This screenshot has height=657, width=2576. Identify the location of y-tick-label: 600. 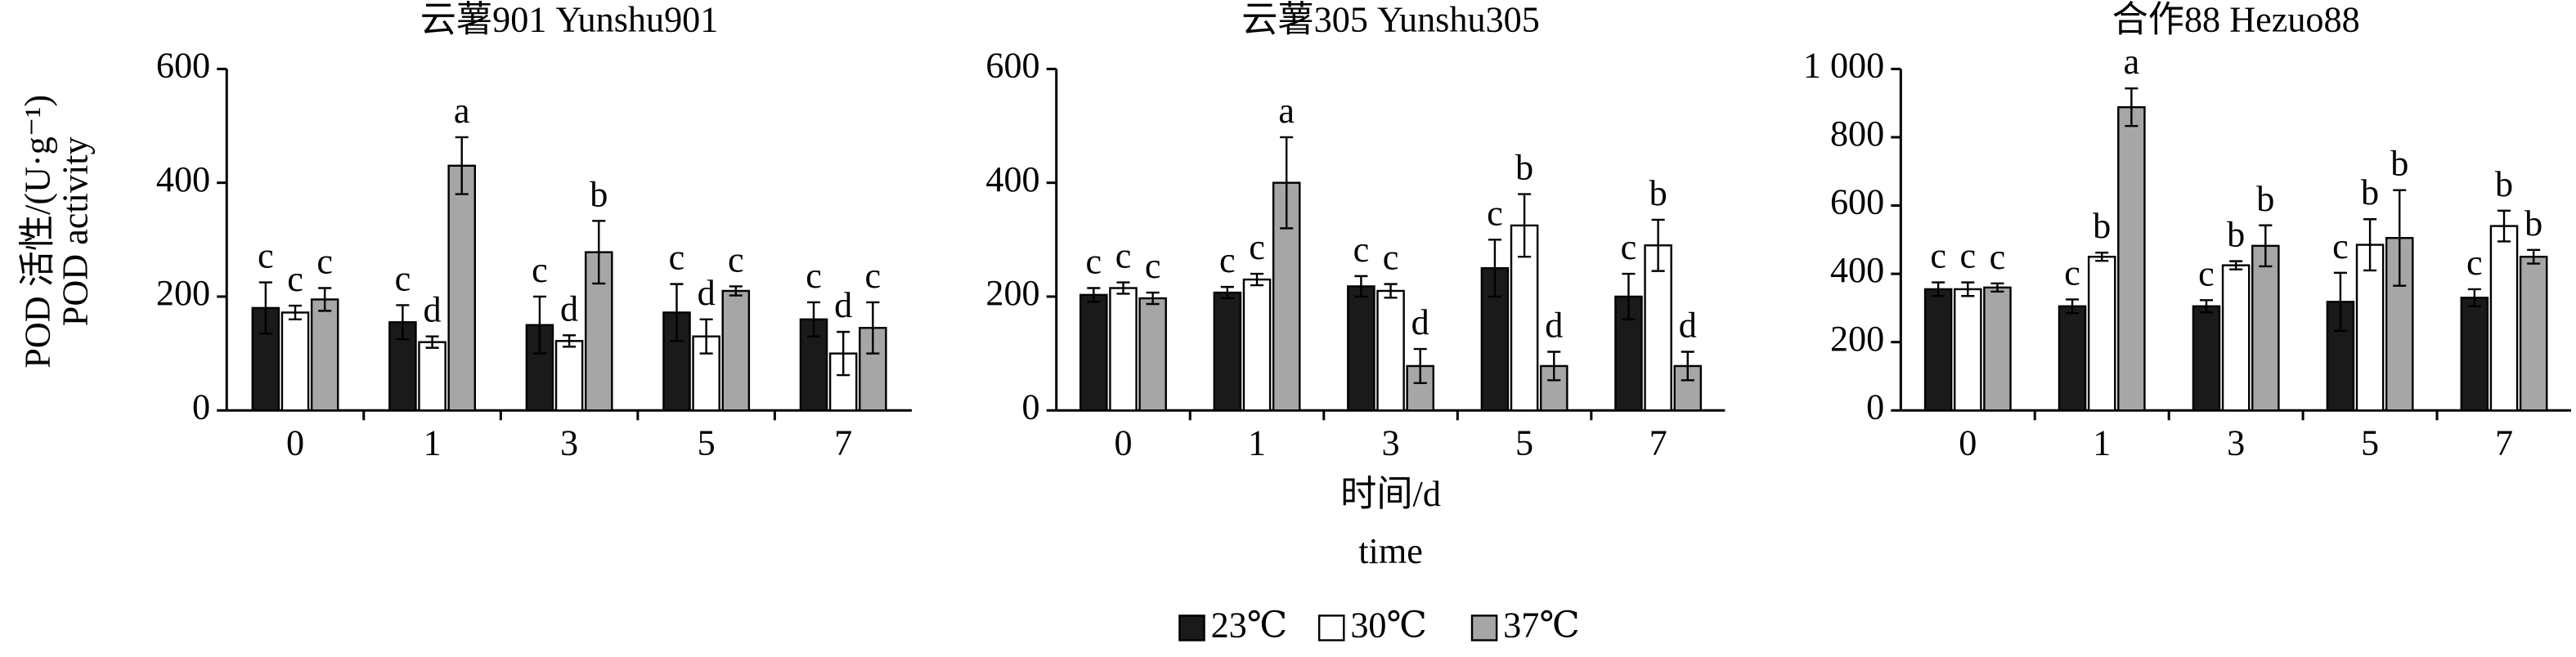
(1857, 202).